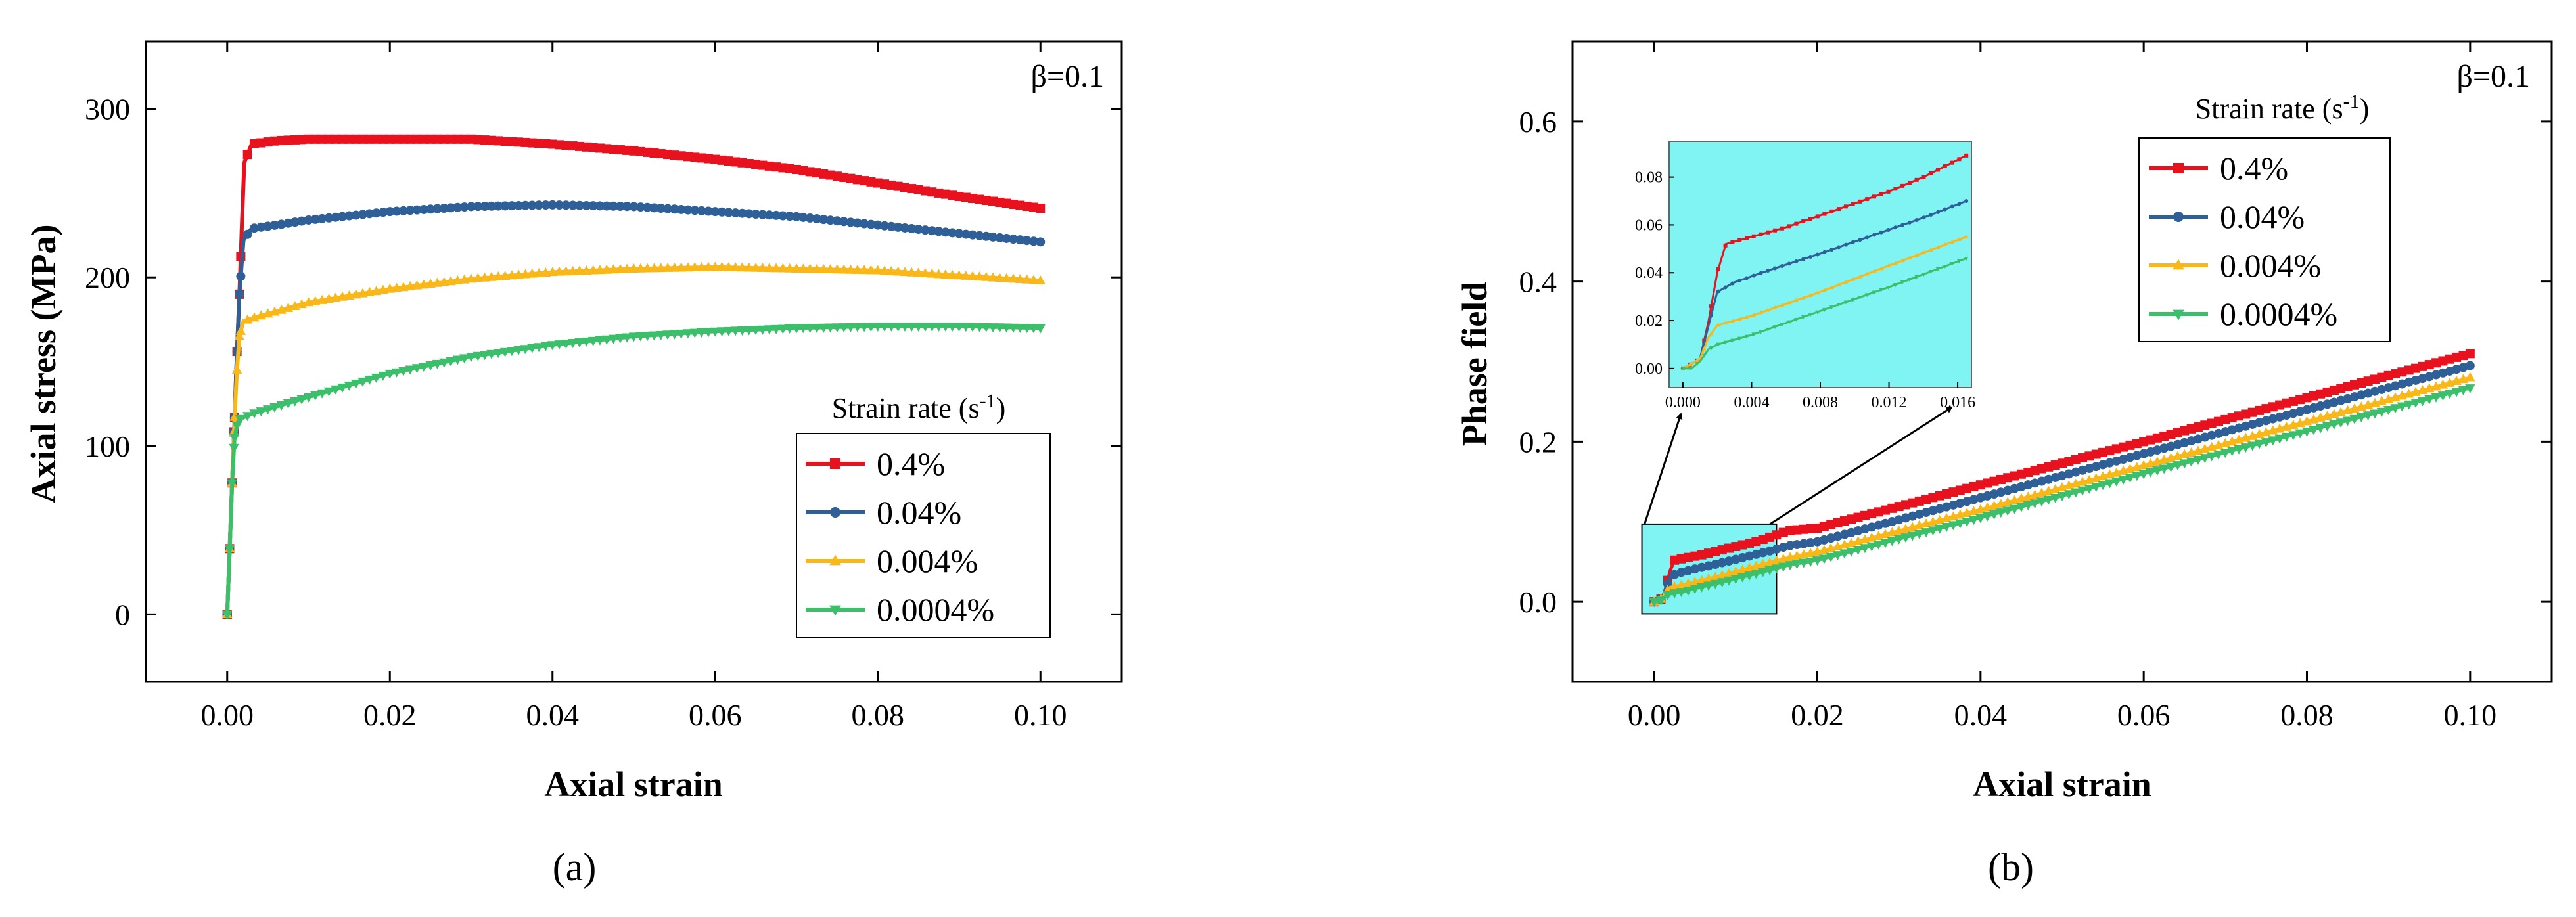 Image resolution: width=2576 pixels, height=917 pixels. I want to click on panel-a-y-axis-title: Axial stress (MPa), so click(43, 364).